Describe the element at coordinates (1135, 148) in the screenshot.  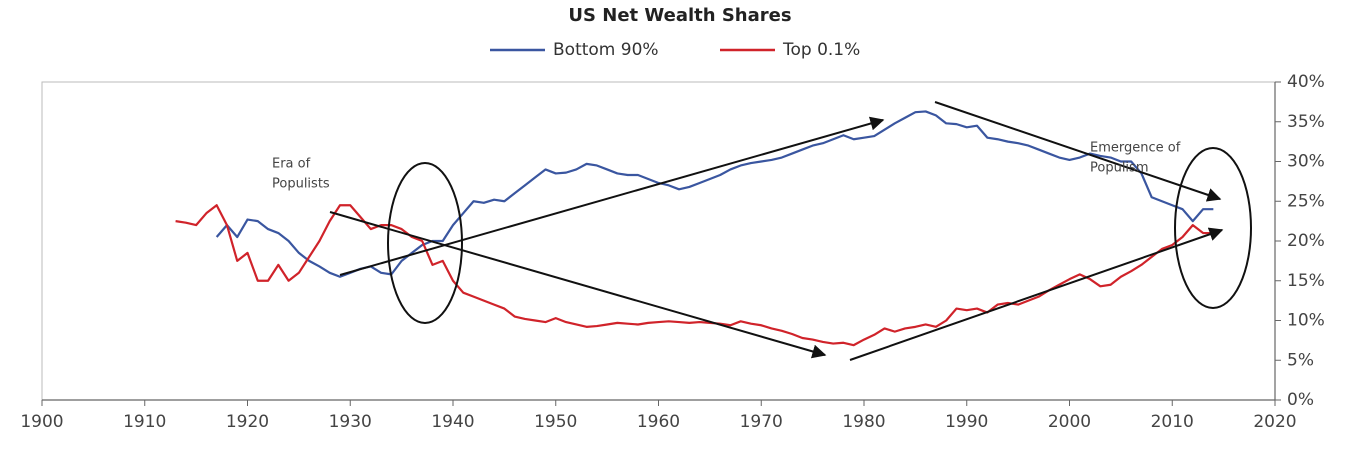
I see `annotation: Emergence of` at that location.